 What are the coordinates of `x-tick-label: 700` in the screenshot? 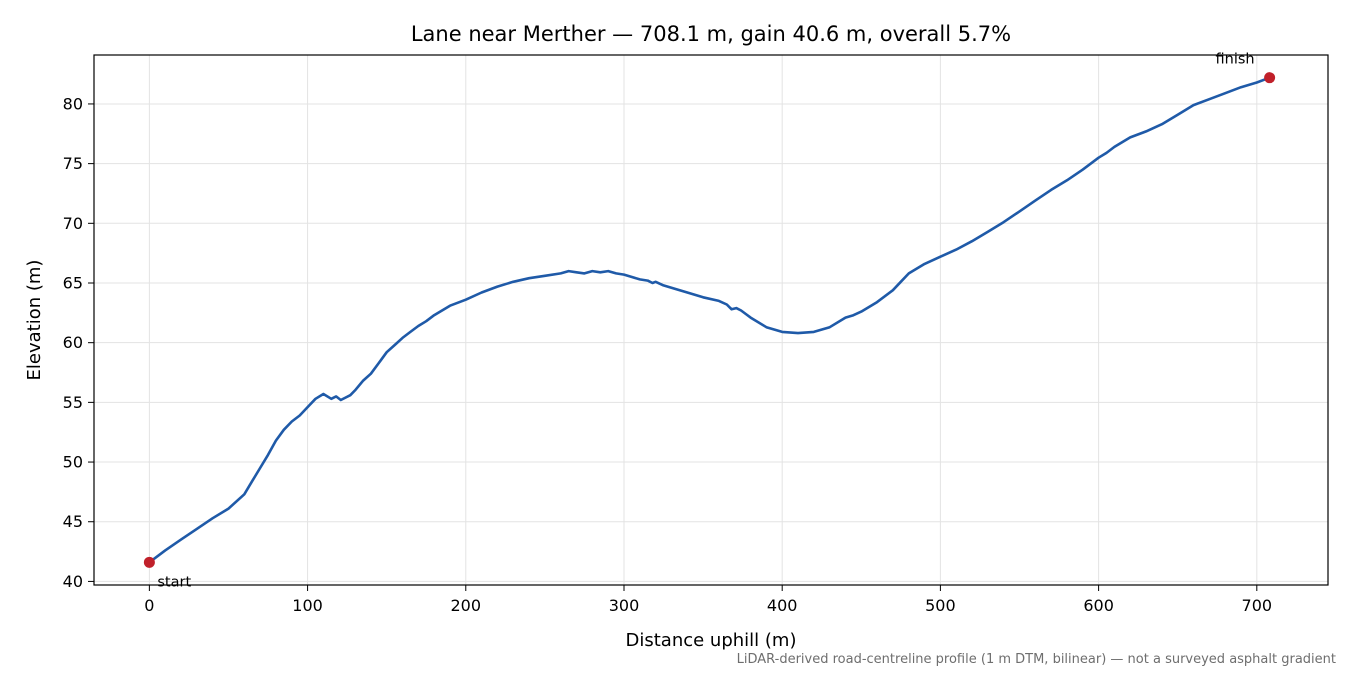 It's located at (1257, 605).